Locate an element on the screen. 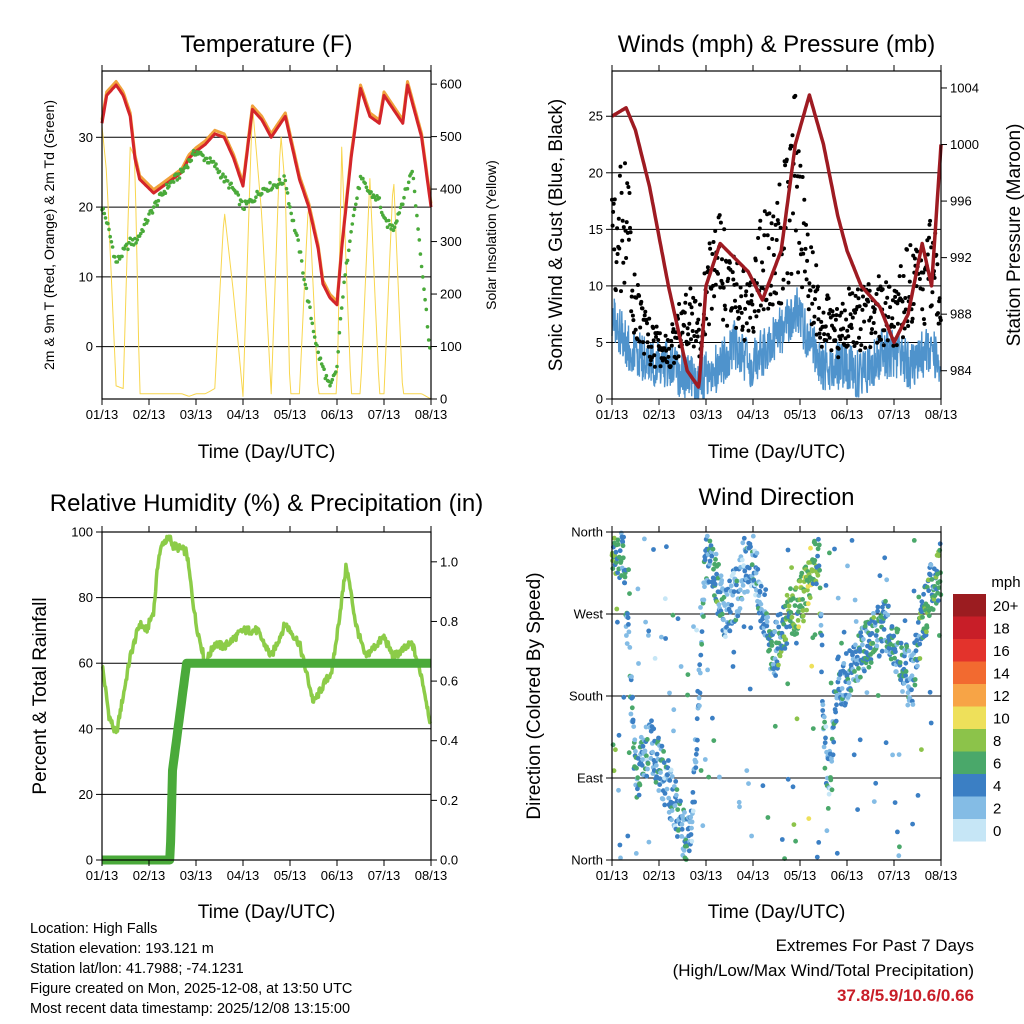 The image size is (1024, 1024). wind-ytick-right-label: 1000 is located at coordinates (964, 144).